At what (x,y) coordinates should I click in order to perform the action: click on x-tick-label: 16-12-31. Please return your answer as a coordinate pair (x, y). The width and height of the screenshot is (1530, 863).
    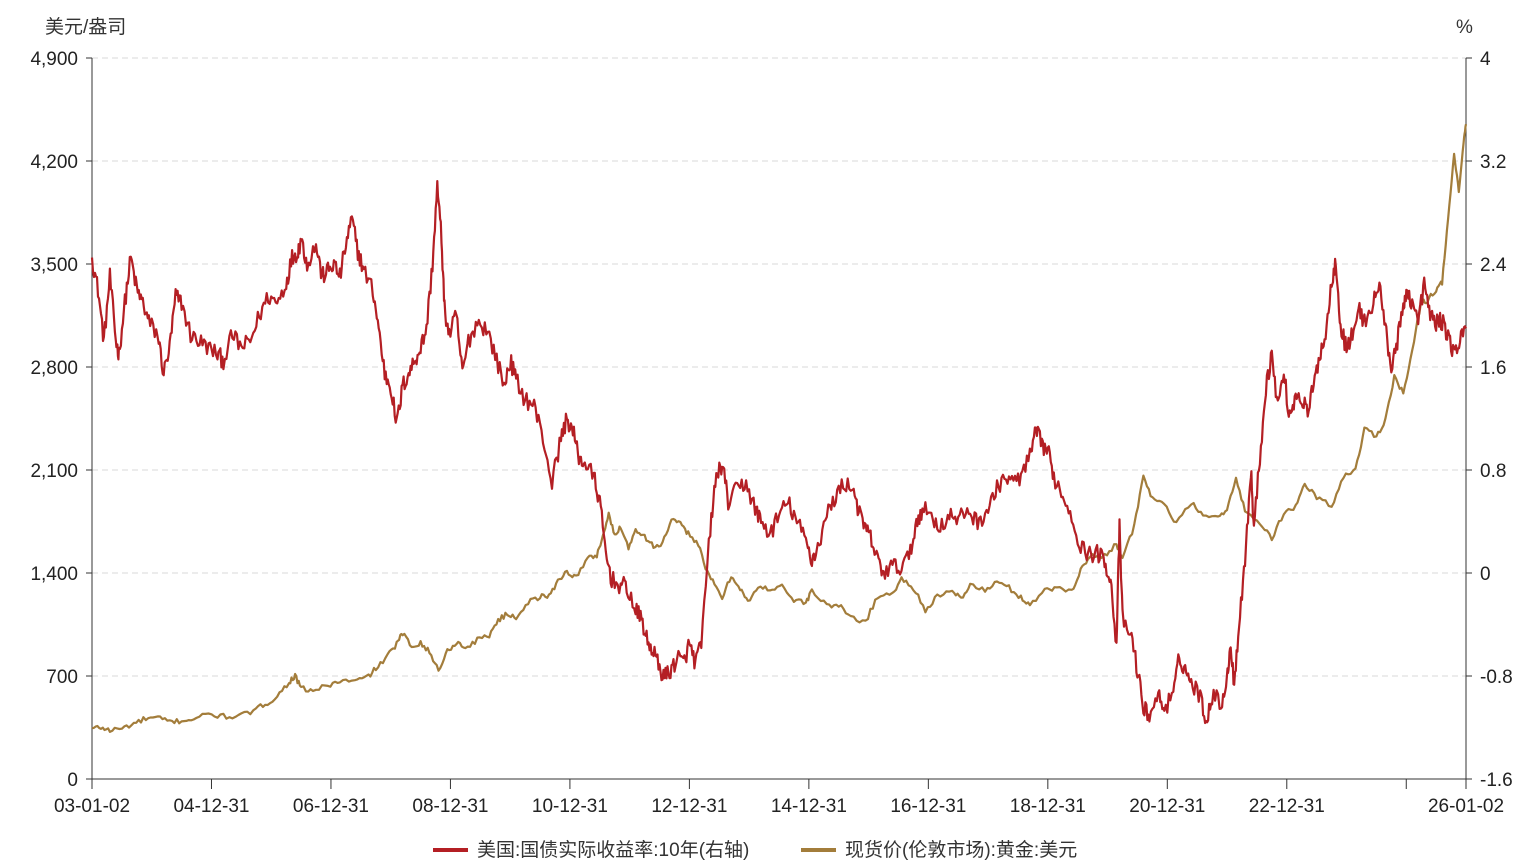
    Looking at the image, I should click on (928, 806).